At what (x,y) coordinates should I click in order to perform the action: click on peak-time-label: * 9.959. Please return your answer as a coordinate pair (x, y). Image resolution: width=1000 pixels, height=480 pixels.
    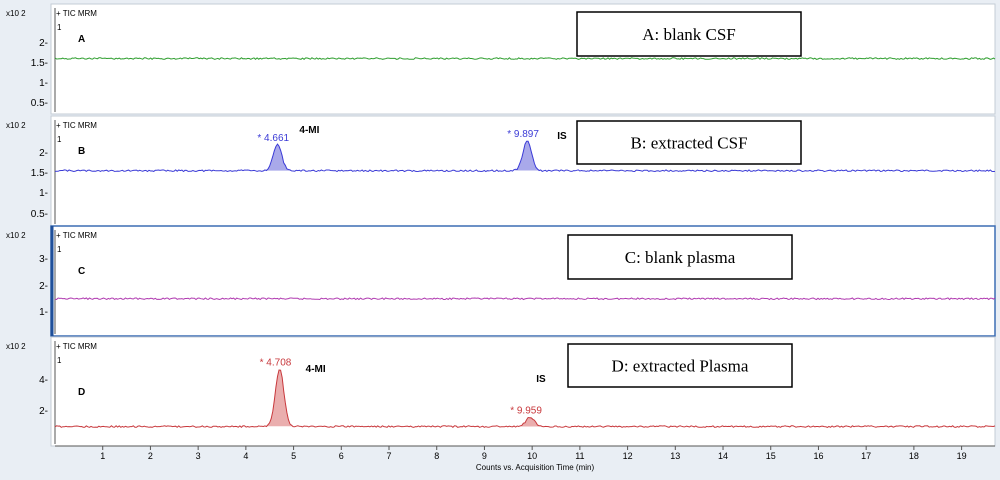
    Looking at the image, I should click on (526, 410).